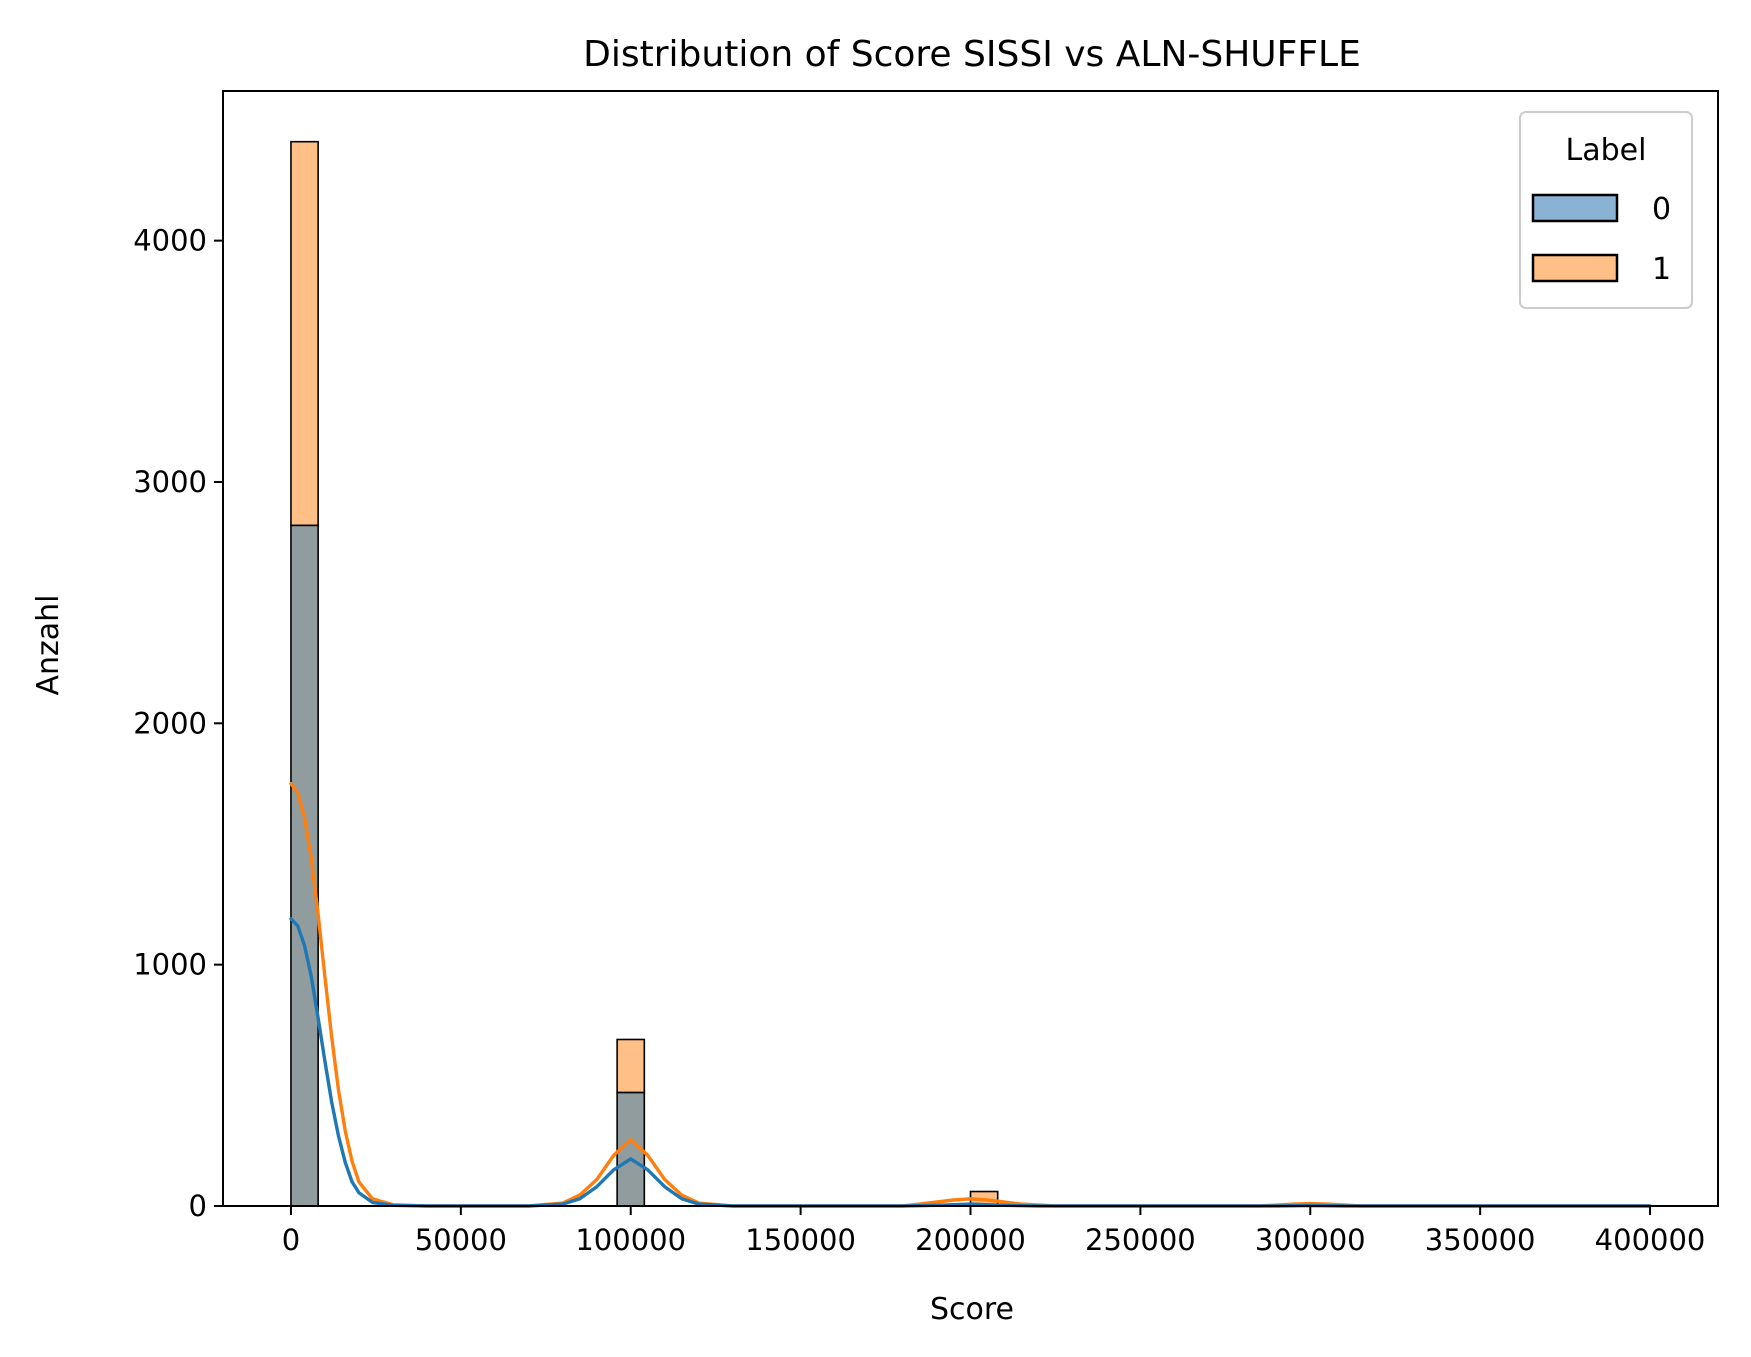  Describe the element at coordinates (198, 1206) in the screenshot. I see `y-tick-label-0: 0` at that location.